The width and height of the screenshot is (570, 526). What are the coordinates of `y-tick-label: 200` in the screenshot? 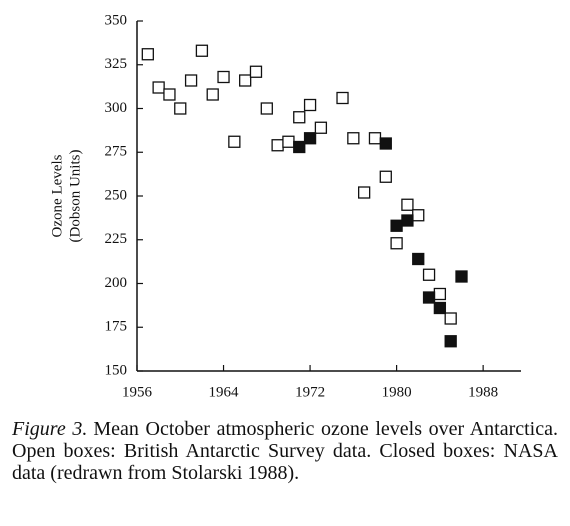 It's located at (116, 283).